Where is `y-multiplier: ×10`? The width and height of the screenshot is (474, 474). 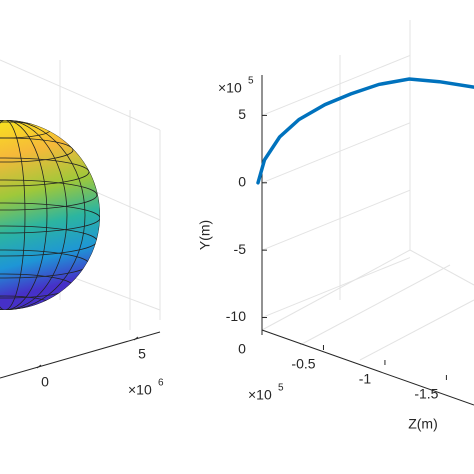
y-multiplier: ×10 is located at coordinates (230, 88).